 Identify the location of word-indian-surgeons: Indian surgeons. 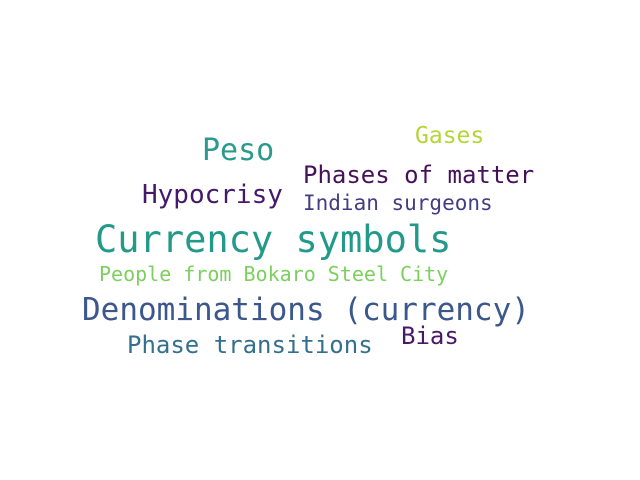
(398, 203).